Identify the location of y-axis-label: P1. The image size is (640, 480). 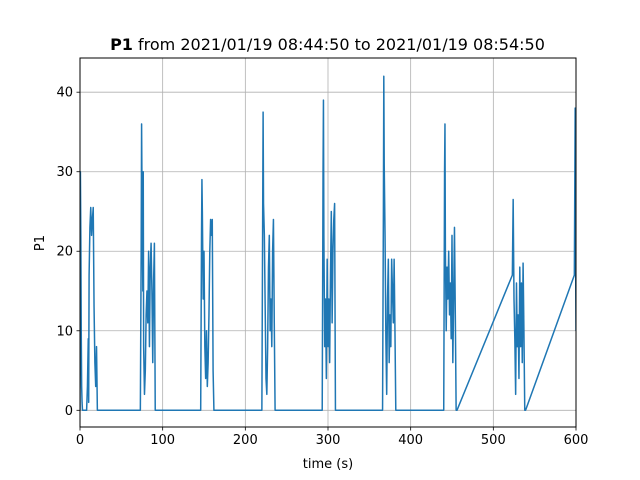
(40, 243).